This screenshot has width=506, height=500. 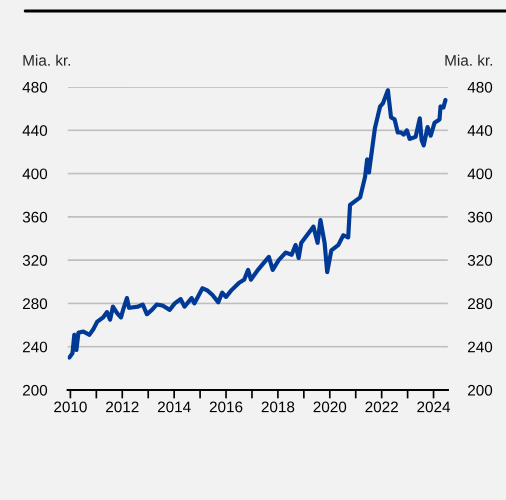 What do you see at coordinates (480, 87) in the screenshot?
I see `y2-tick-label: 480` at bounding box center [480, 87].